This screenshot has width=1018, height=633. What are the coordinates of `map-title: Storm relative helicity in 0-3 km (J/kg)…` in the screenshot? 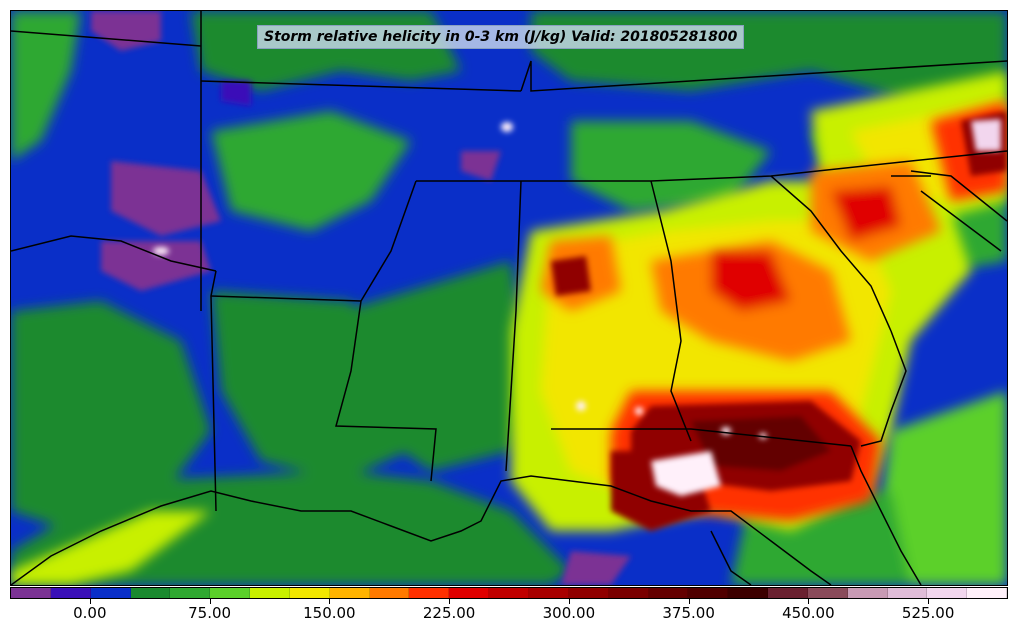 It's located at (501, 37).